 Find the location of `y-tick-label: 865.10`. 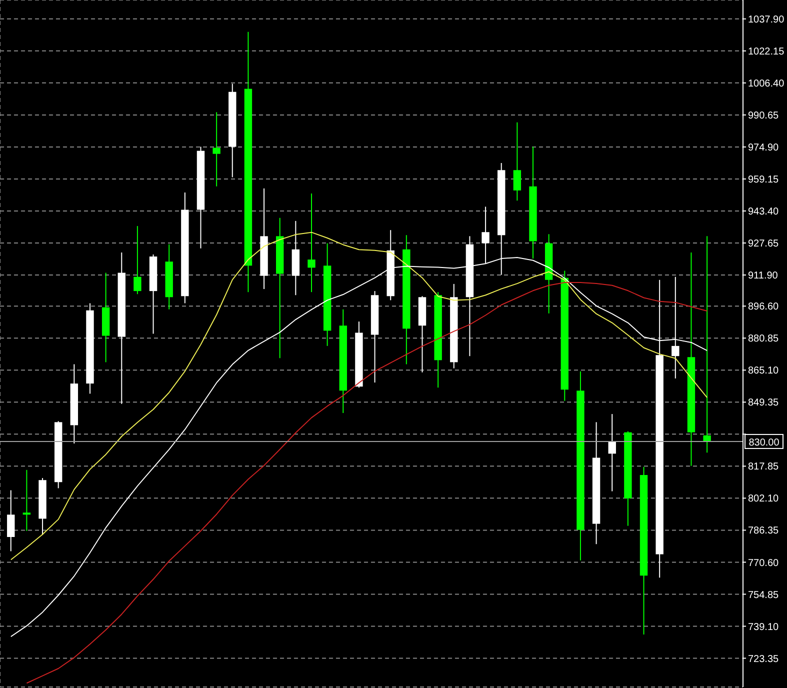

y-tick-label: 865.10 is located at coordinates (764, 371).